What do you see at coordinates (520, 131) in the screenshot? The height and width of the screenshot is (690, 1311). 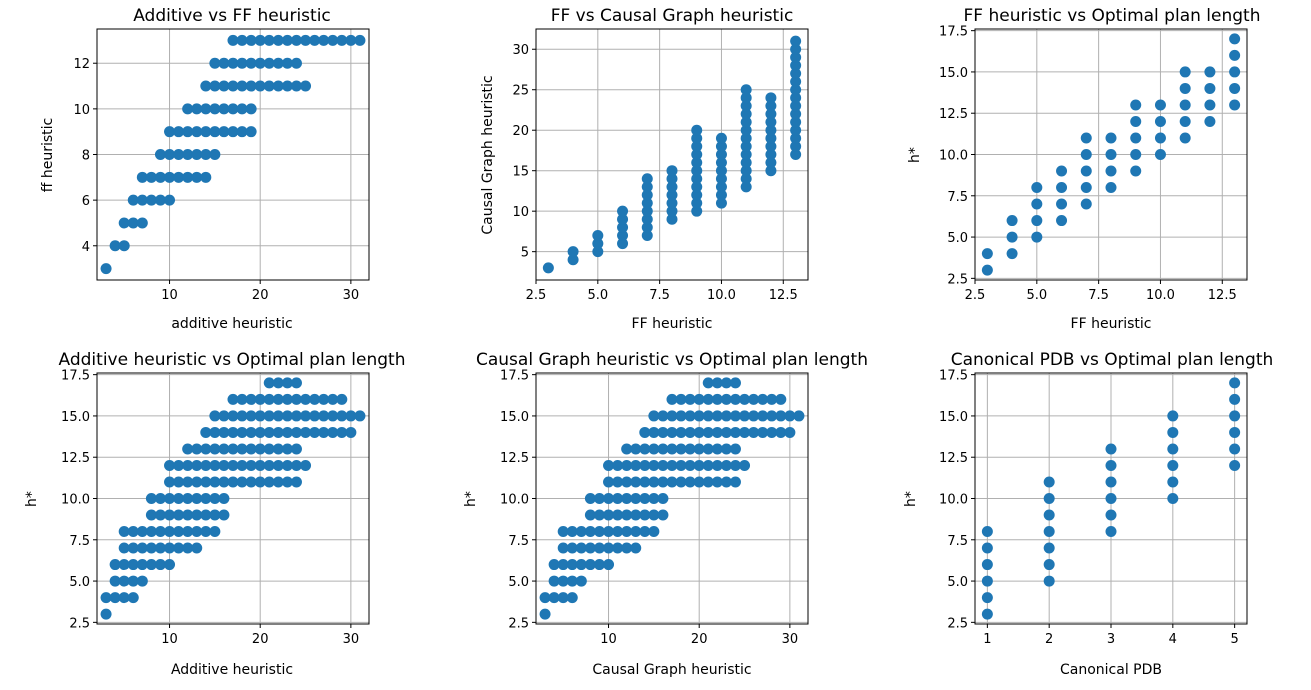 I see `y-tick-label: 20` at bounding box center [520, 131].